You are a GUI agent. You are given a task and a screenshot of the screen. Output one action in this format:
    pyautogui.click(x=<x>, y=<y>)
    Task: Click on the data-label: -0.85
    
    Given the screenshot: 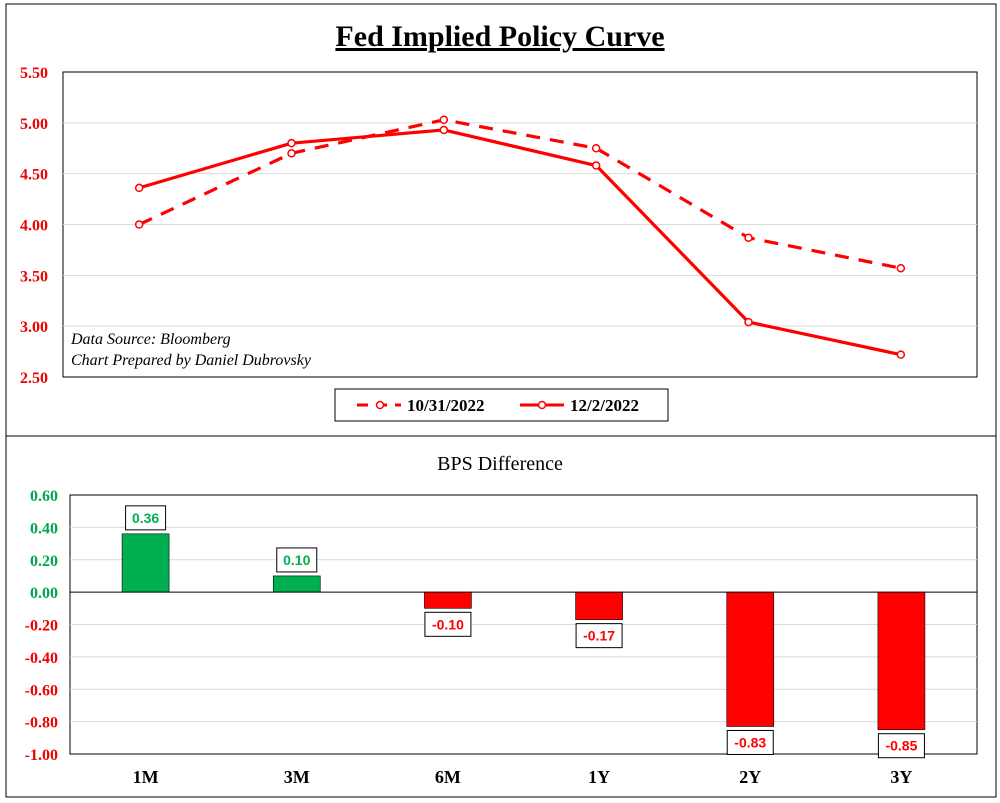 What is the action you would take?
    pyautogui.click(x=901, y=746)
    